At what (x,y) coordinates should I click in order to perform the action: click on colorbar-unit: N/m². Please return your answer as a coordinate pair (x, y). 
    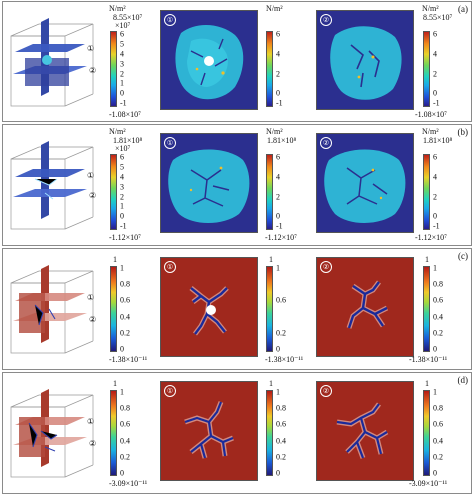
    Looking at the image, I should click on (274, 8).